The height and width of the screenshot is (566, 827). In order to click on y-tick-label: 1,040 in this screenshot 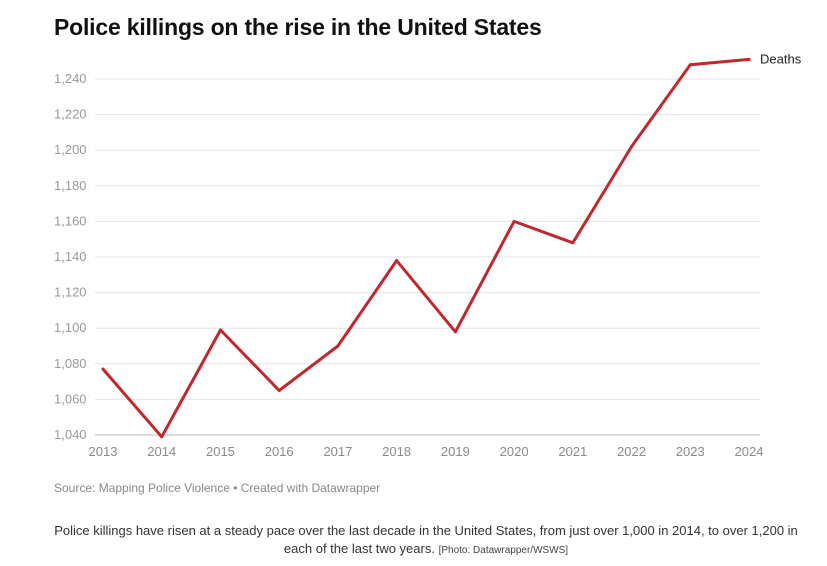, I will do `click(70, 434)`.